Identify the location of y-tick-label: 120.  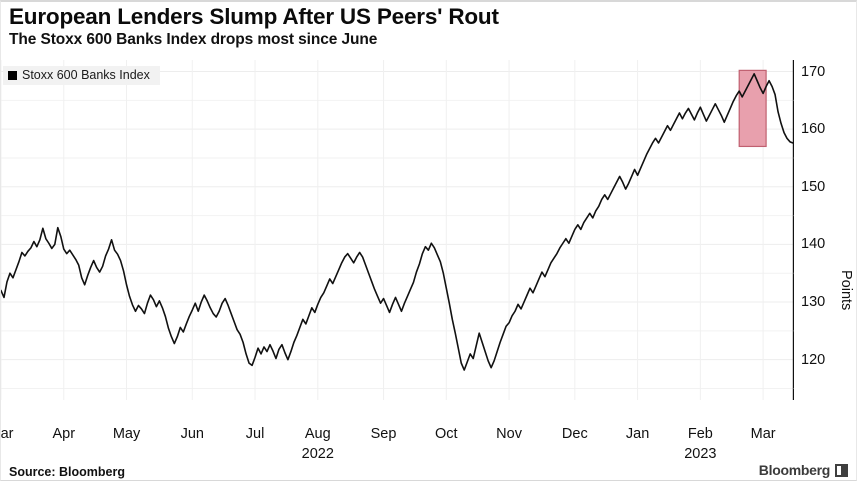
(813, 359).